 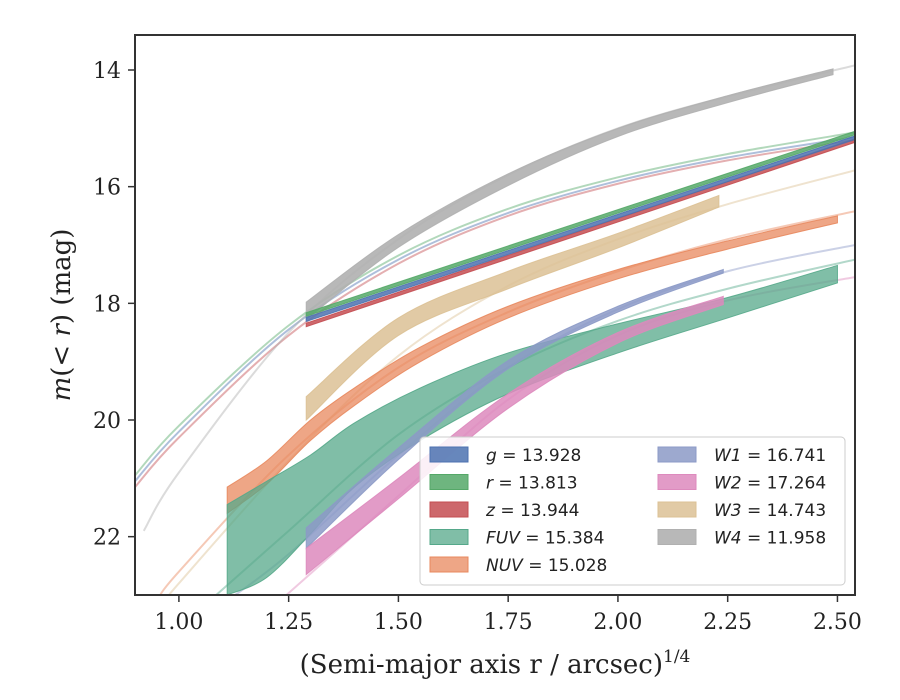 I want to click on legend-band: W3, so click(x=728, y=511).